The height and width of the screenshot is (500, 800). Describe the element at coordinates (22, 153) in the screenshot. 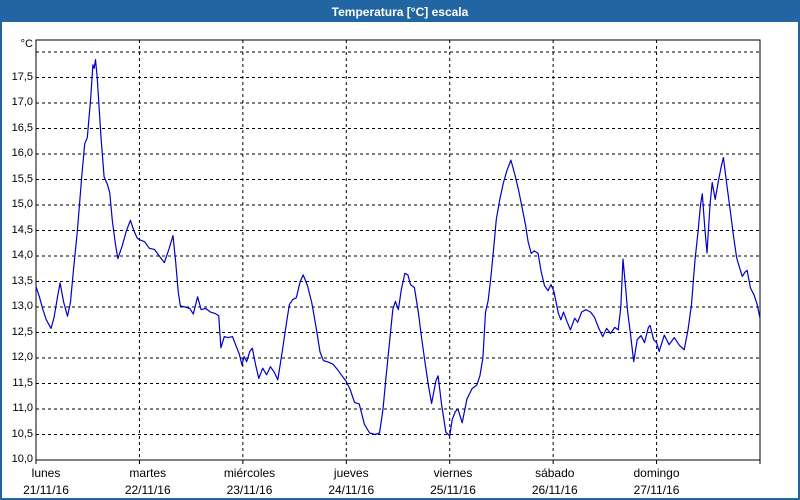

I see `y-tick-label: 16,0` at that location.